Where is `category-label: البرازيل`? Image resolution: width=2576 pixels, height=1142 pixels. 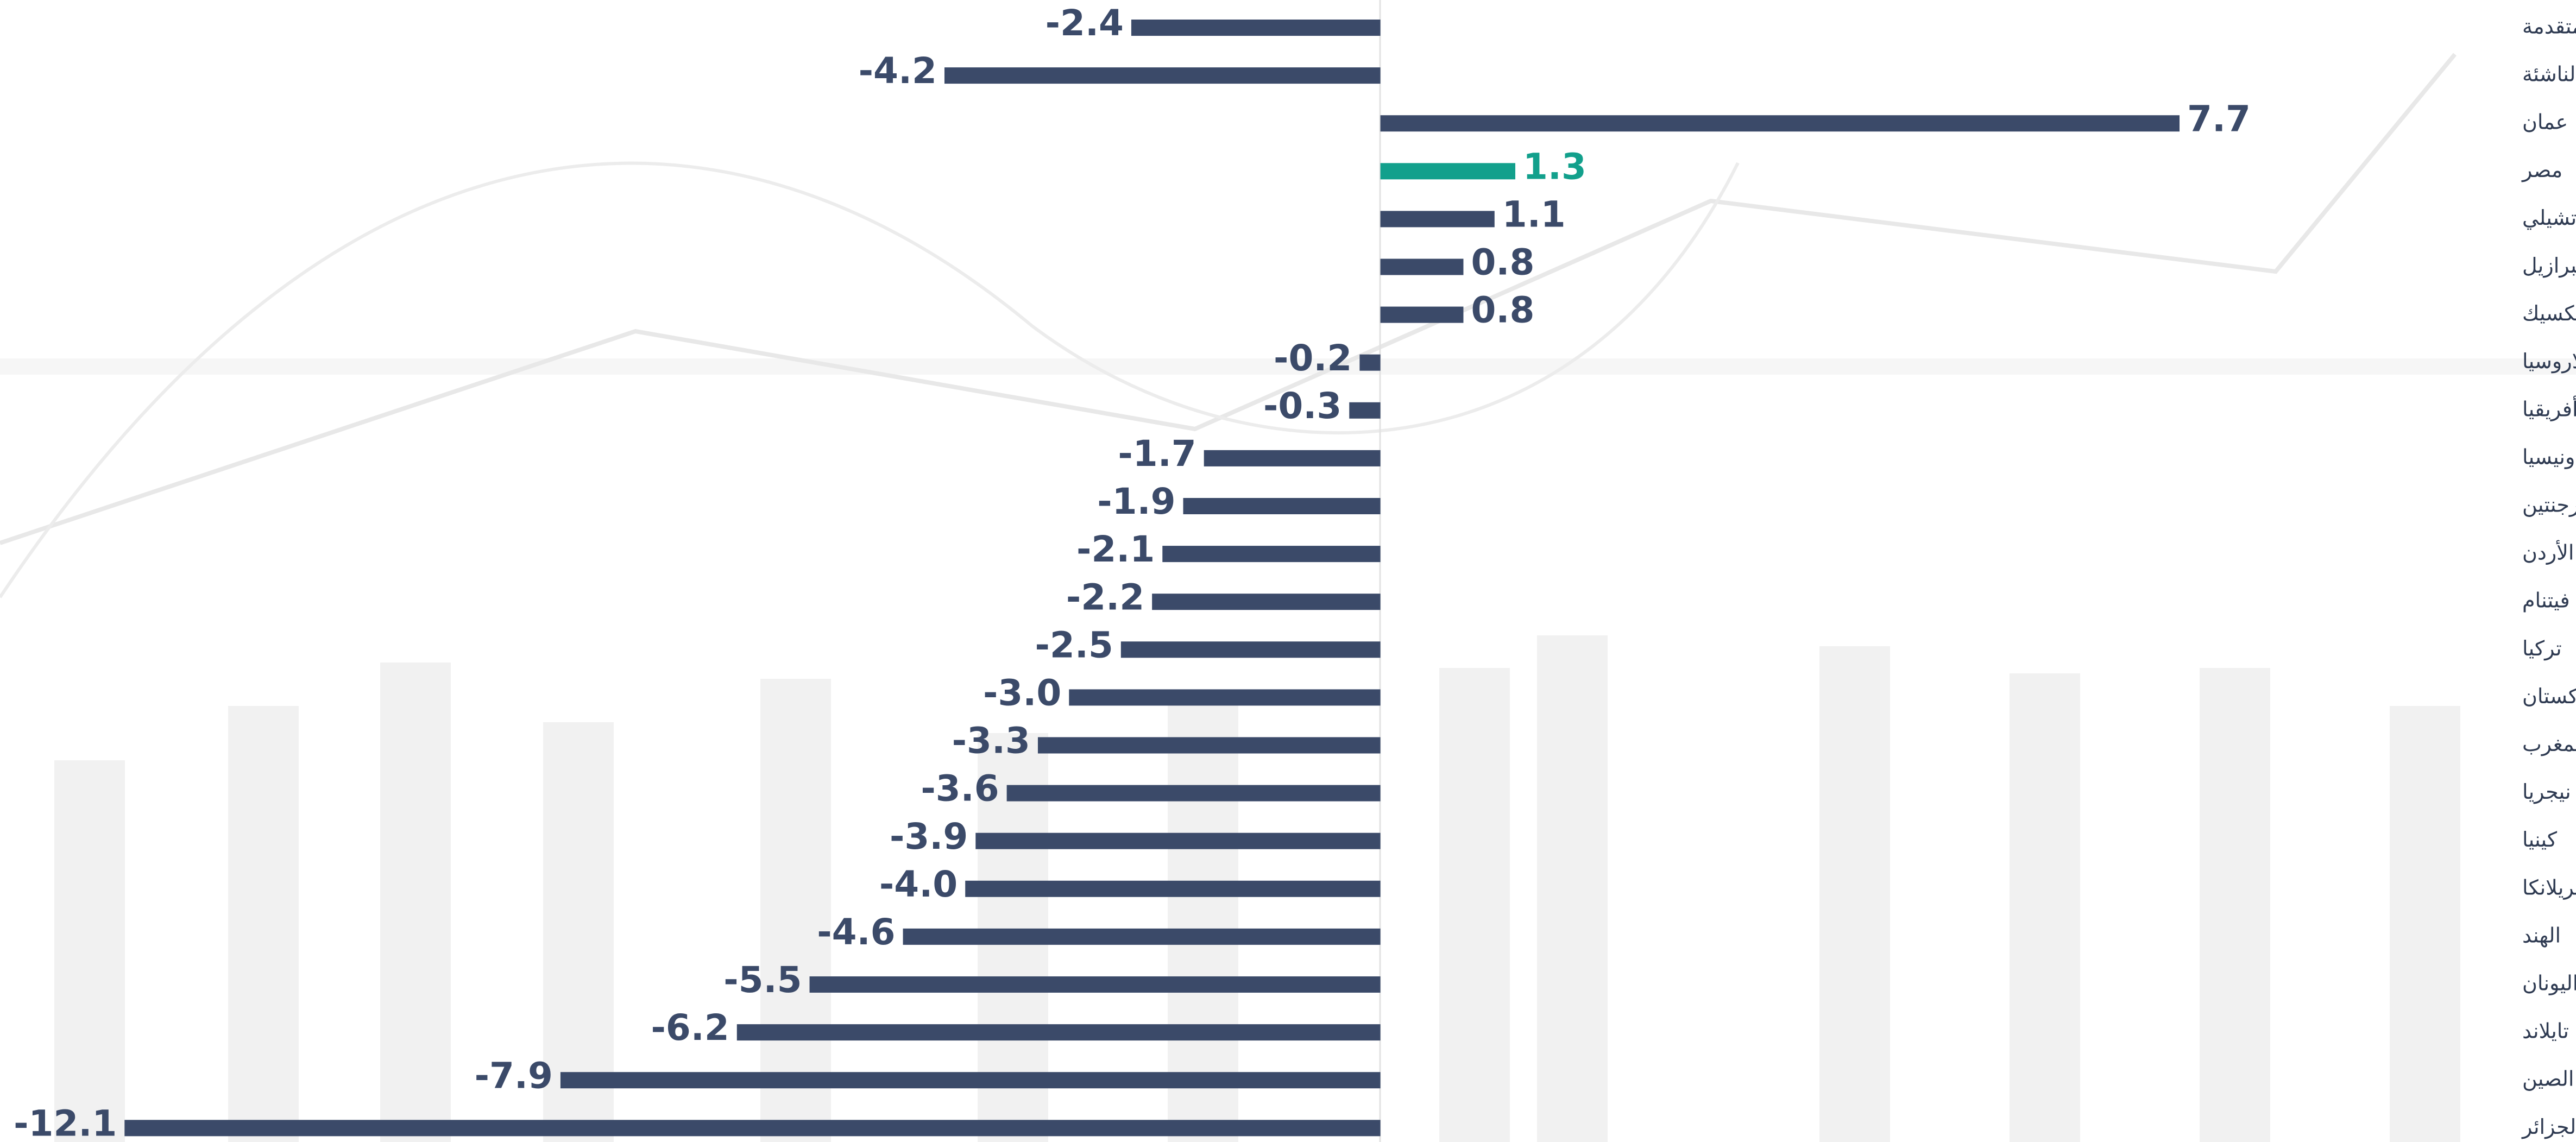 category-label: البرازيل is located at coordinates (2549, 266).